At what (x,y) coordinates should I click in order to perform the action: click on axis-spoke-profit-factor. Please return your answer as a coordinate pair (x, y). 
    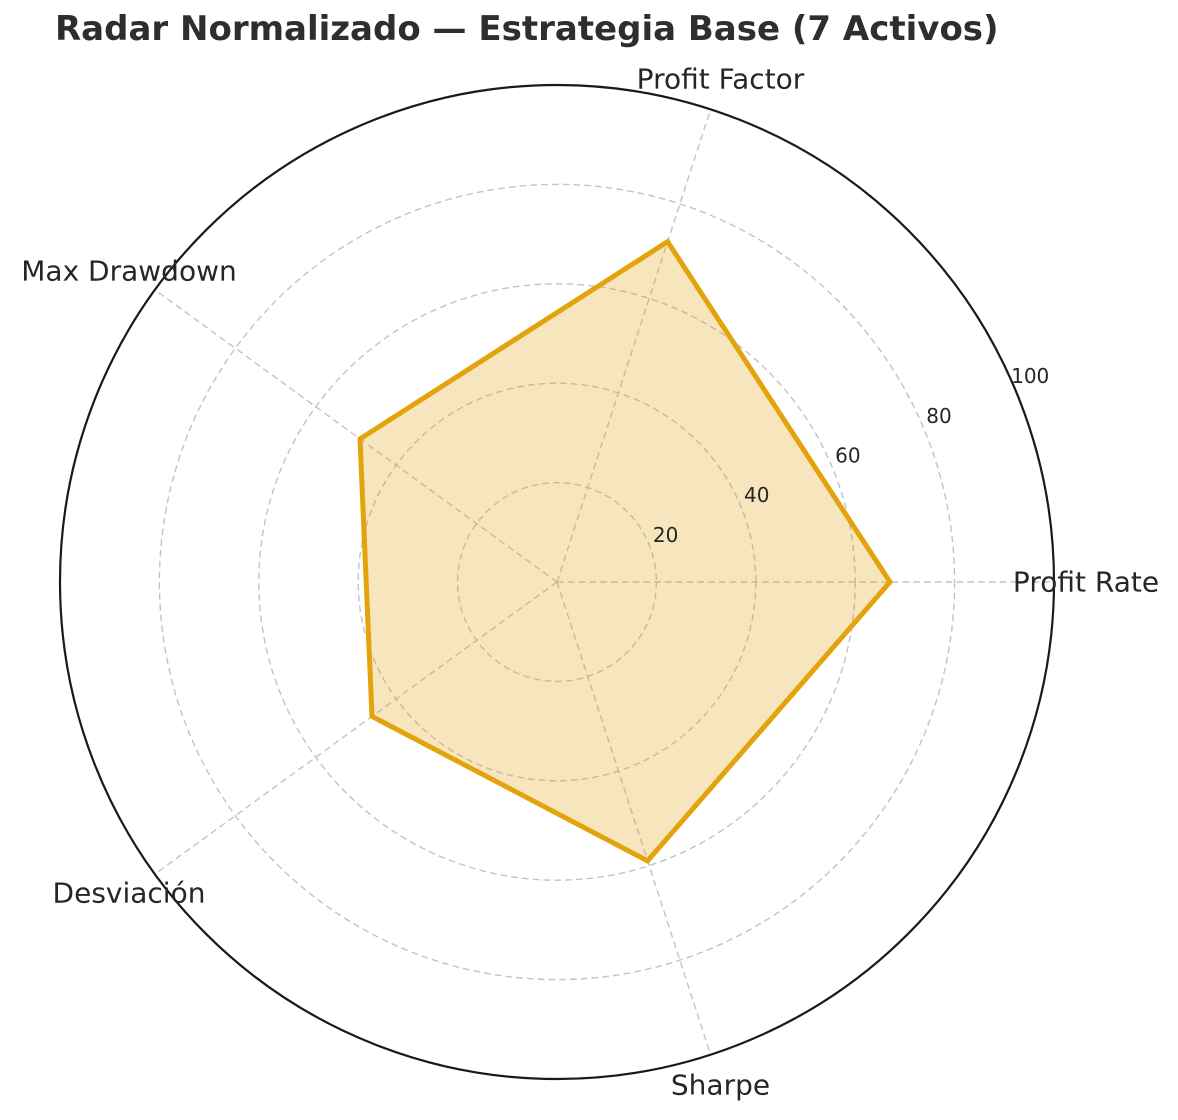
    Looking at the image, I should click on (634, 346).